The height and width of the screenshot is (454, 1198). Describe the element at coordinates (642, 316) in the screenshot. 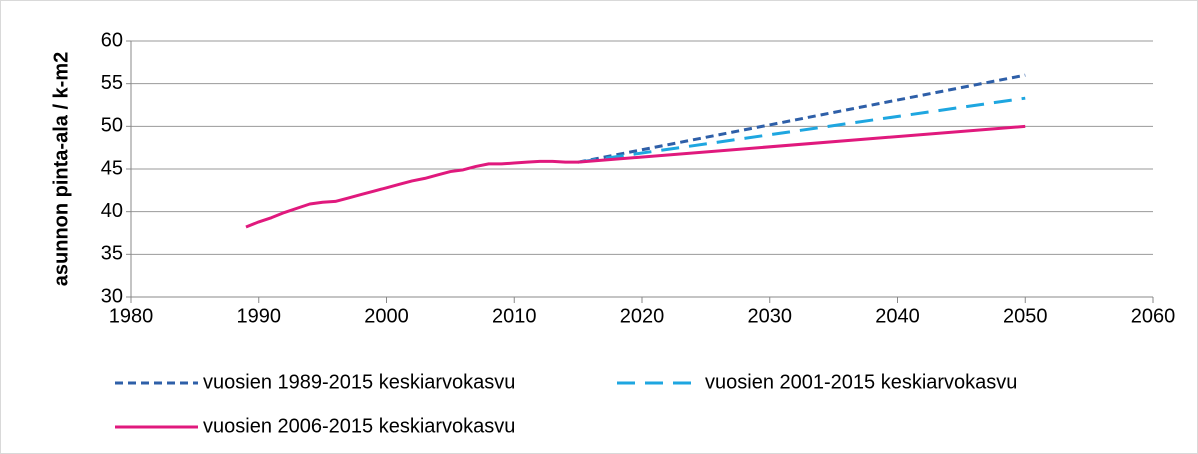

I see `x-tick-label: 2020` at that location.